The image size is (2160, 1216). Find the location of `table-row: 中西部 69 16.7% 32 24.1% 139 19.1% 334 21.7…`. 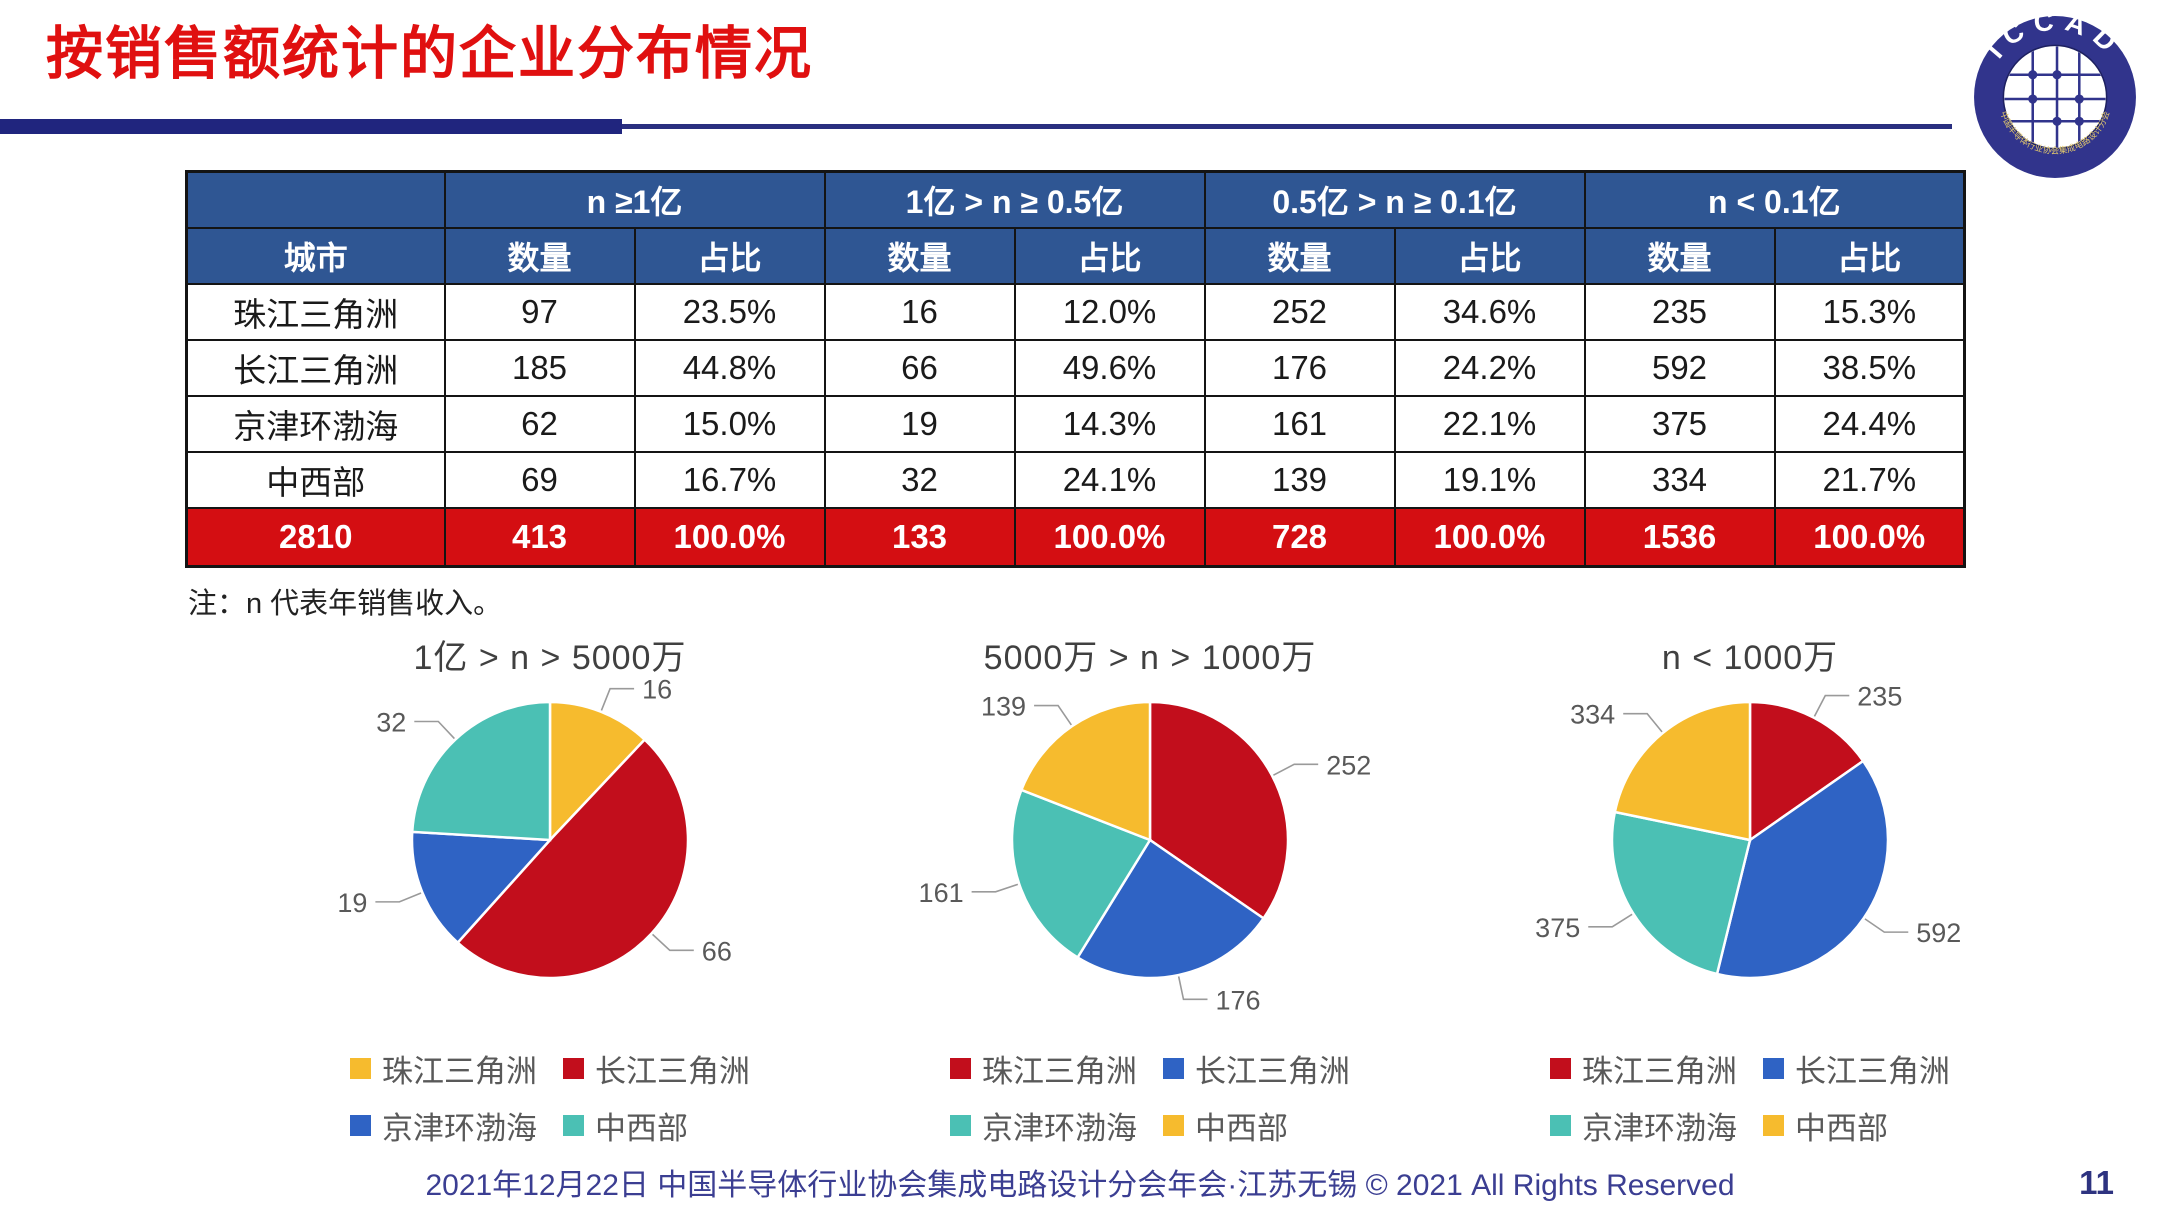

table-row: 中西部 69 16.7% 32 24.1% 139 19.1% 334 21.7… is located at coordinates (1075, 480).